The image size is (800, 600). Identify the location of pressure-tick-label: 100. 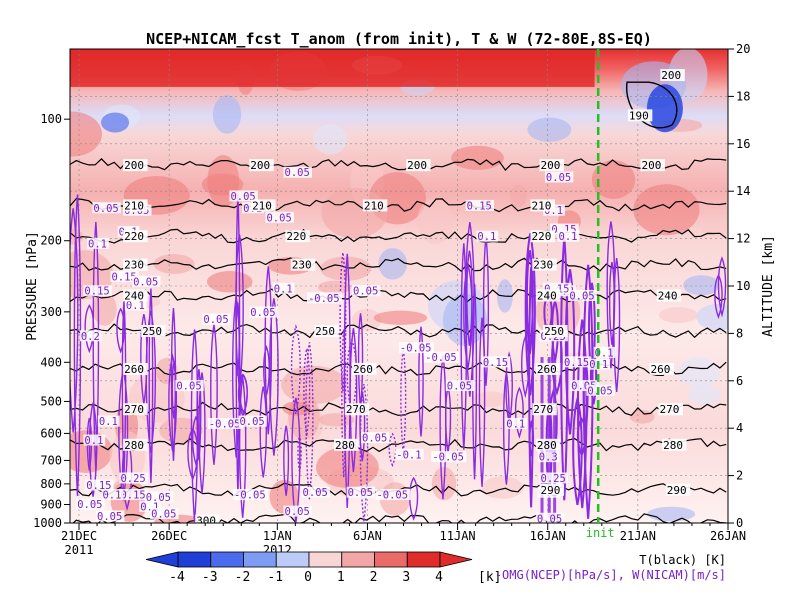
(51, 119).